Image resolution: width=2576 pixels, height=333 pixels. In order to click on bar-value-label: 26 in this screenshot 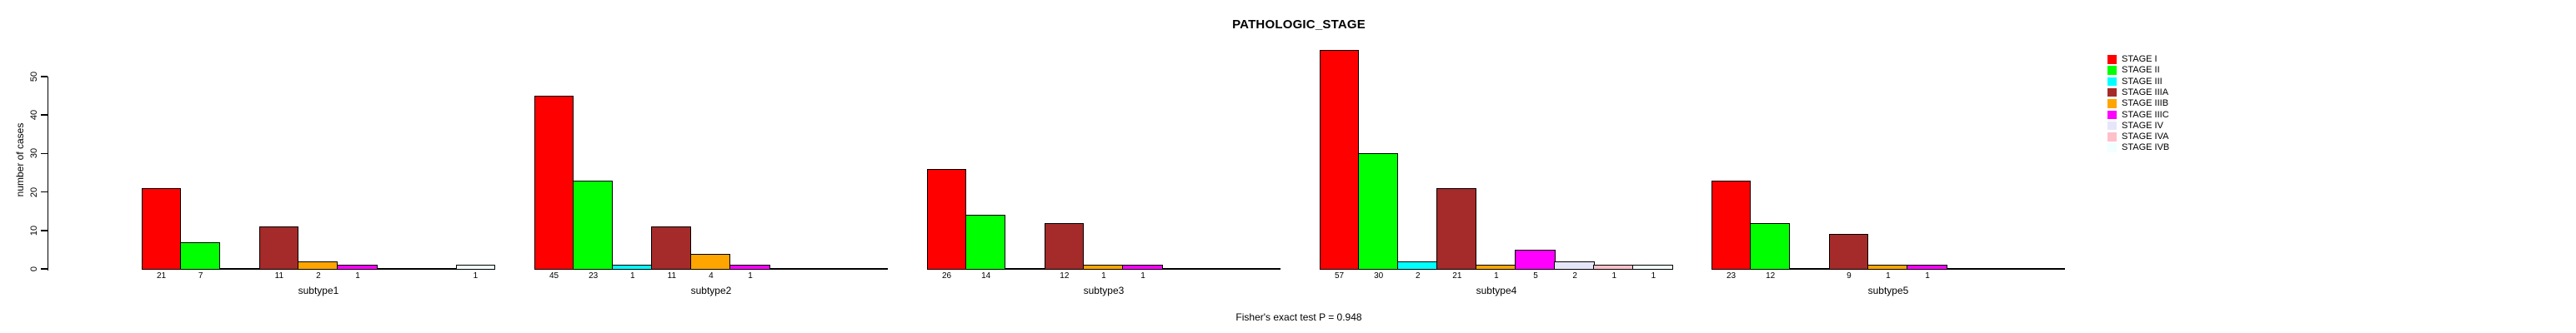, I will do `click(946, 276)`.